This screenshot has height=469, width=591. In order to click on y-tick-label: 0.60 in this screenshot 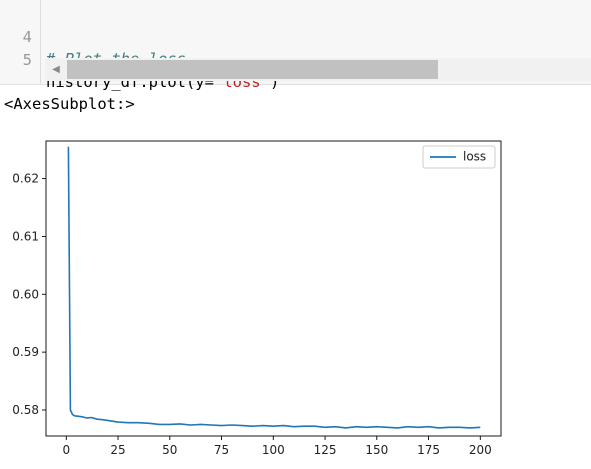, I will do `click(25, 294)`.